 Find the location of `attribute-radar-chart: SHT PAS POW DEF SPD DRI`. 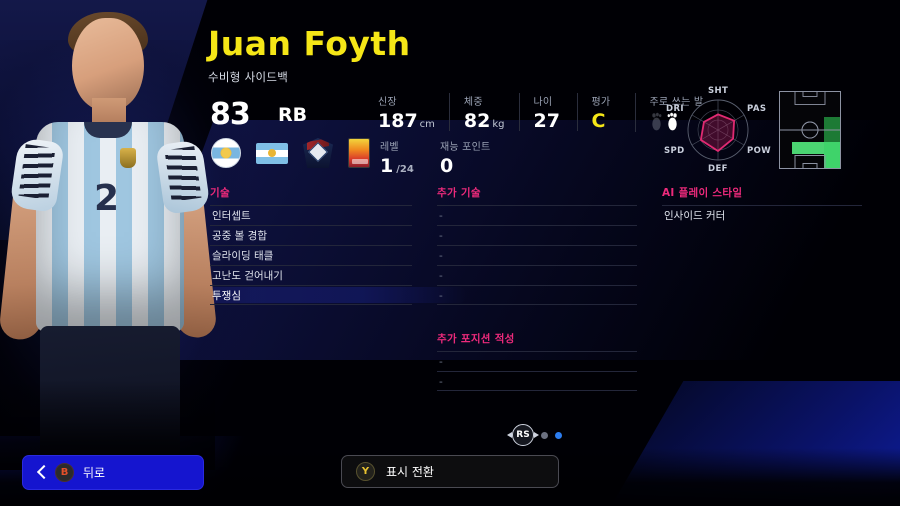

attribute-radar-chart: SHT PAS POW DEF SPD DRI is located at coordinates (718, 130).